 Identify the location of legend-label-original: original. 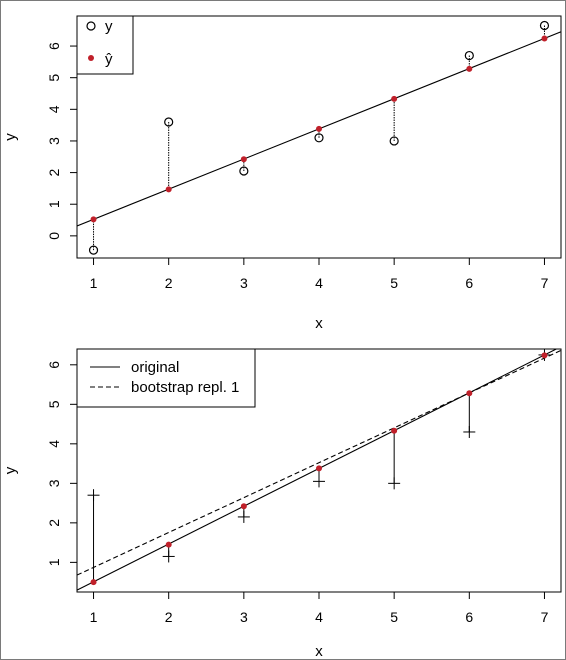
(155, 367).